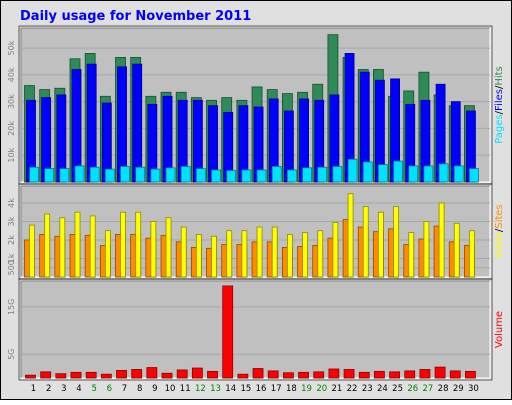 Image resolution: width=512 pixels, height=405 pixels. What do you see at coordinates (412, 389) in the screenshot?
I see `x-tick-label-day-26: 26` at bounding box center [412, 389].